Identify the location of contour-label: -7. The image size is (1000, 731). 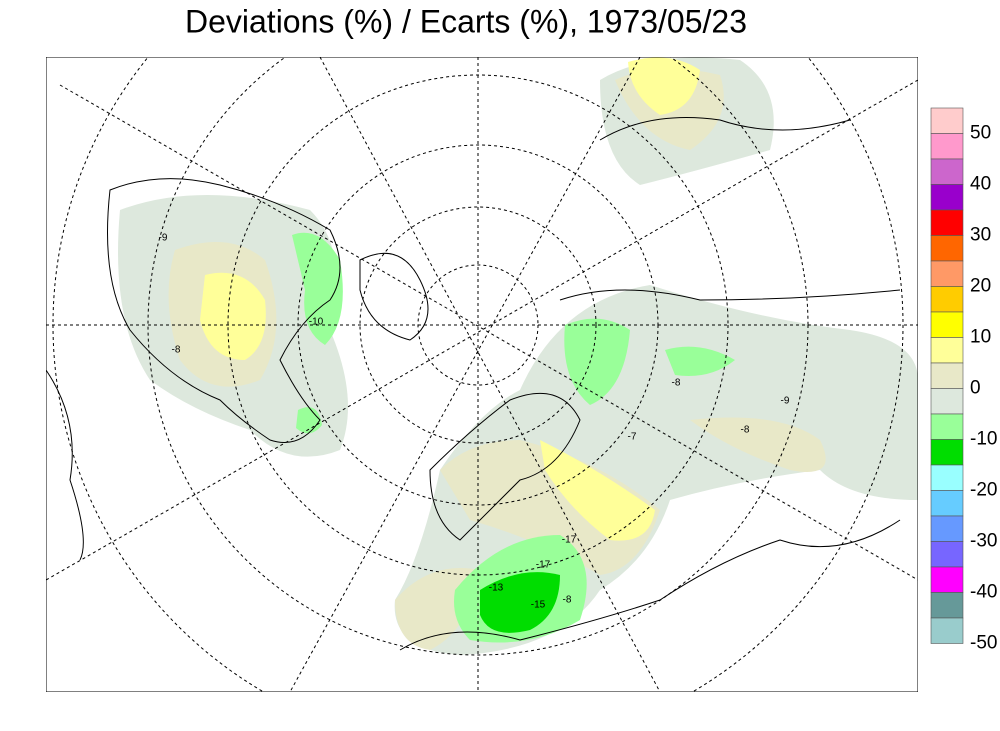
(632, 437).